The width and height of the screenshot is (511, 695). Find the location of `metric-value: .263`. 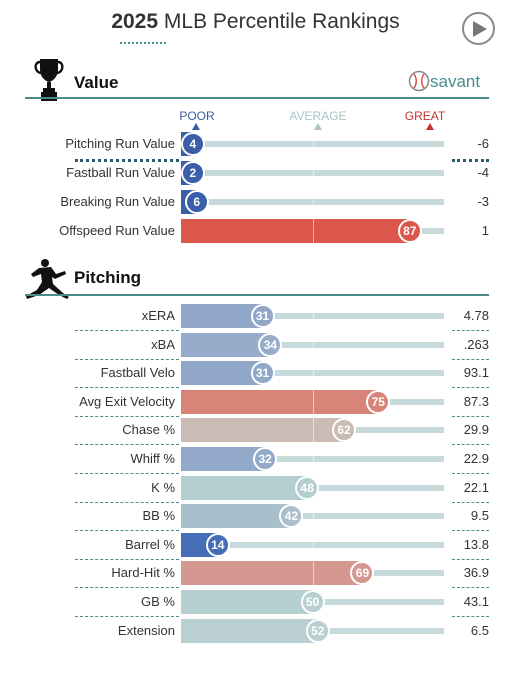

metric-value: .263 is located at coordinates (476, 344).